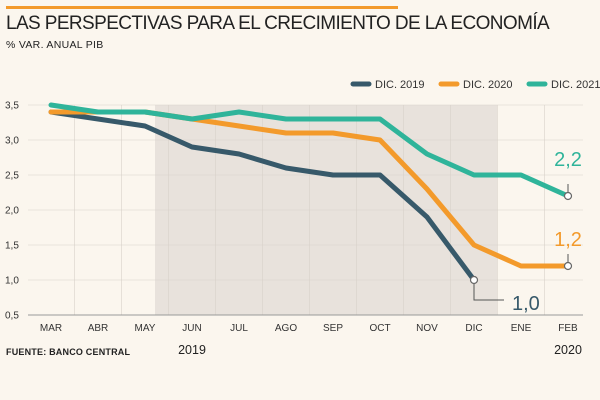 The width and height of the screenshot is (600, 400). Describe the element at coordinates (400, 85) in the screenshot. I see `legend-label: DIC. 2019` at that location.